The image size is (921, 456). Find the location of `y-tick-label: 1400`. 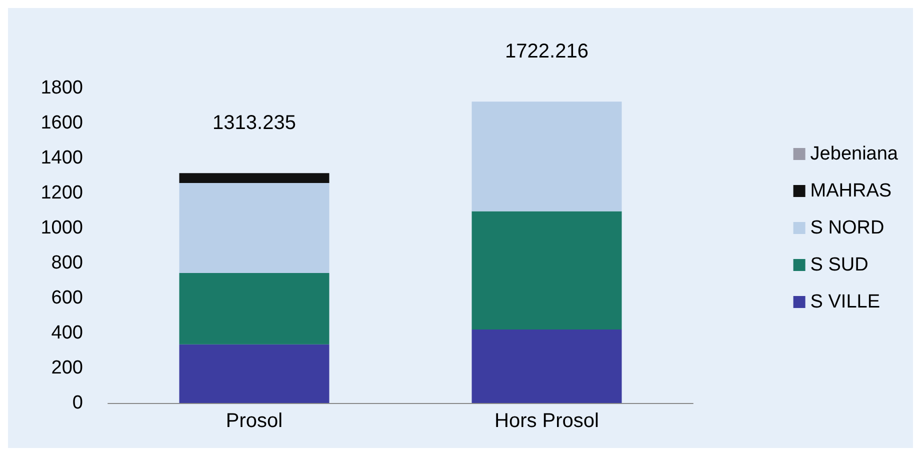

y-tick-label: 1400 is located at coordinates (61, 158).